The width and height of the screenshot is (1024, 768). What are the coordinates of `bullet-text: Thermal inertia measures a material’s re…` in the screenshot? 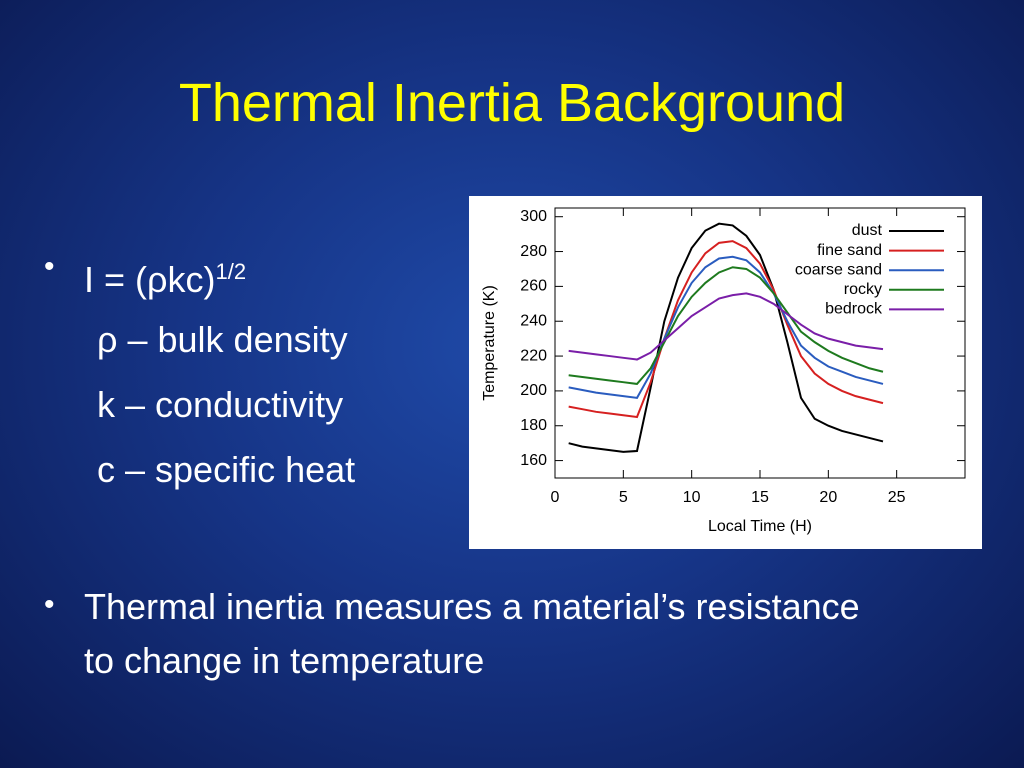 It's located at (472, 633).